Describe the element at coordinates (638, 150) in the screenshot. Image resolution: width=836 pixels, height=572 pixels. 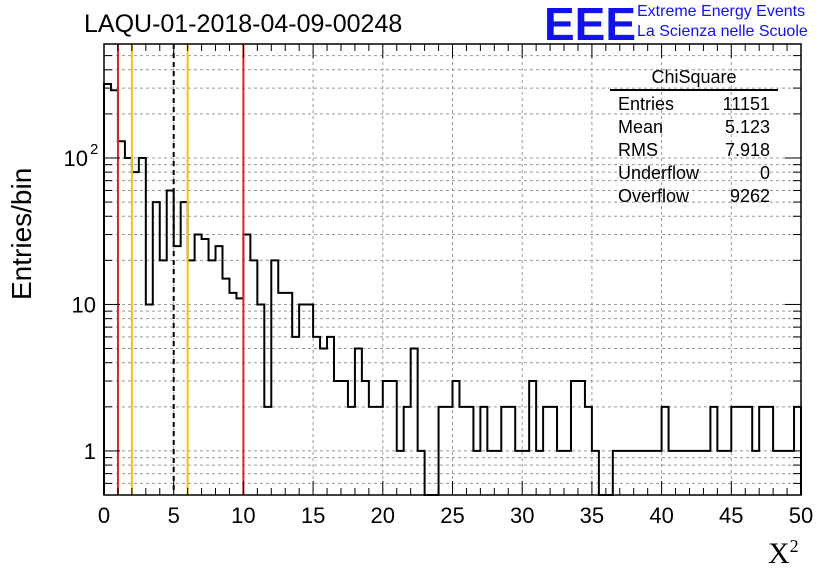
I see `stats-label: RMS` at that location.